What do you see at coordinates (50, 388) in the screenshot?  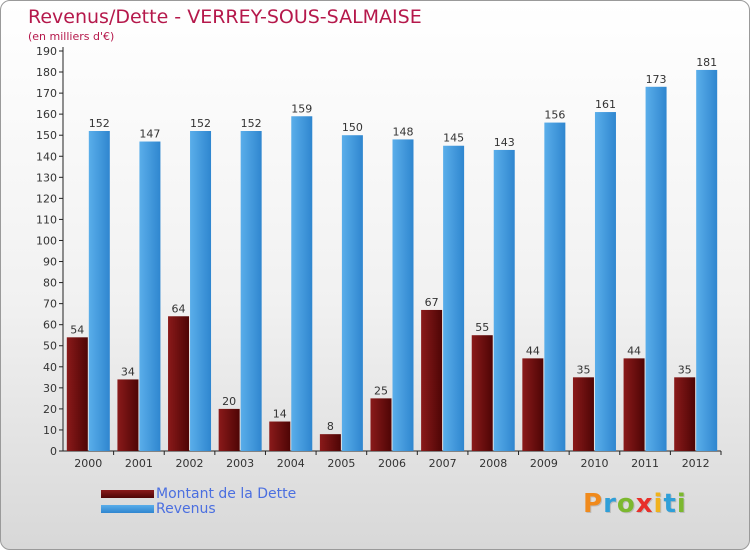 I see `y-tick-label: 30` at bounding box center [50, 388].